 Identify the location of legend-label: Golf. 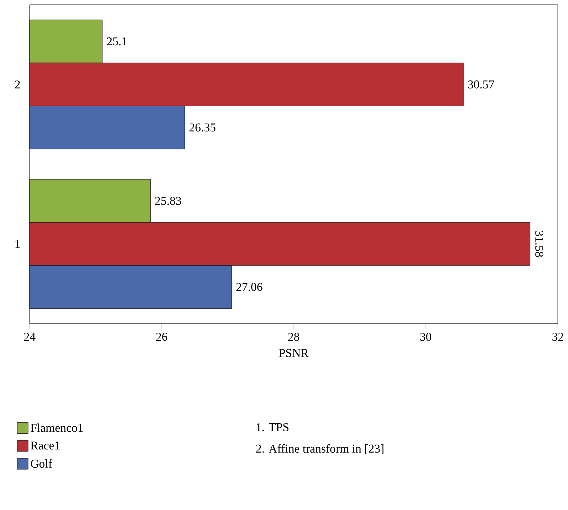
(42, 463).